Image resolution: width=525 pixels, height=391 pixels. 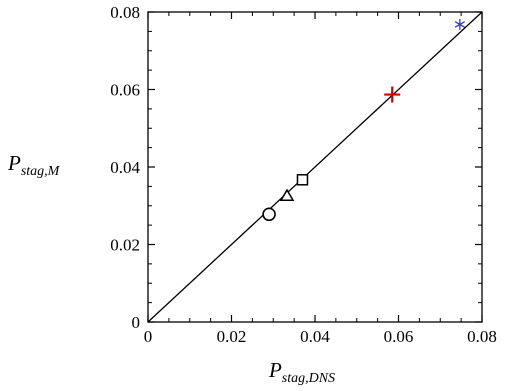 What do you see at coordinates (315, 336) in the screenshot?
I see `x-tick-label: 0.04` at bounding box center [315, 336].